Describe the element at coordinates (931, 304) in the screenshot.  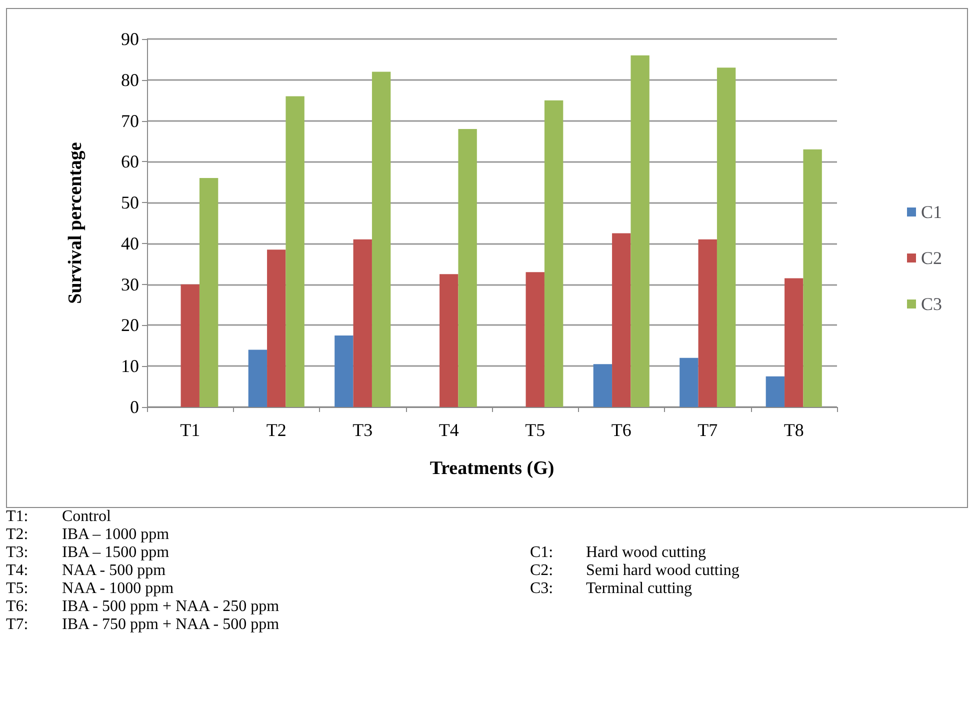
I see `legend-label: C3` at that location.